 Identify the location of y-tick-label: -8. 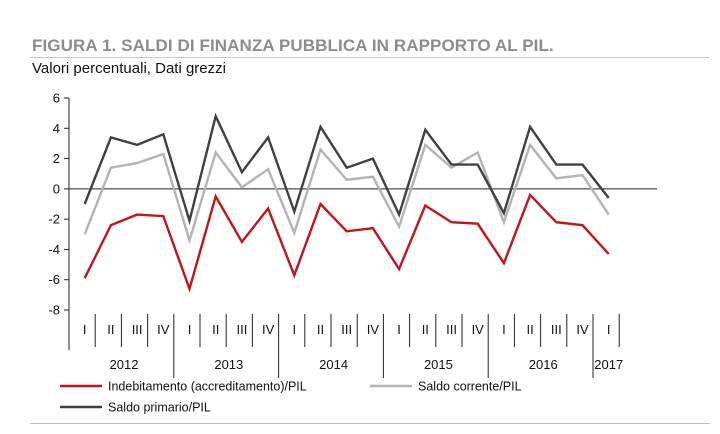
(54, 310).